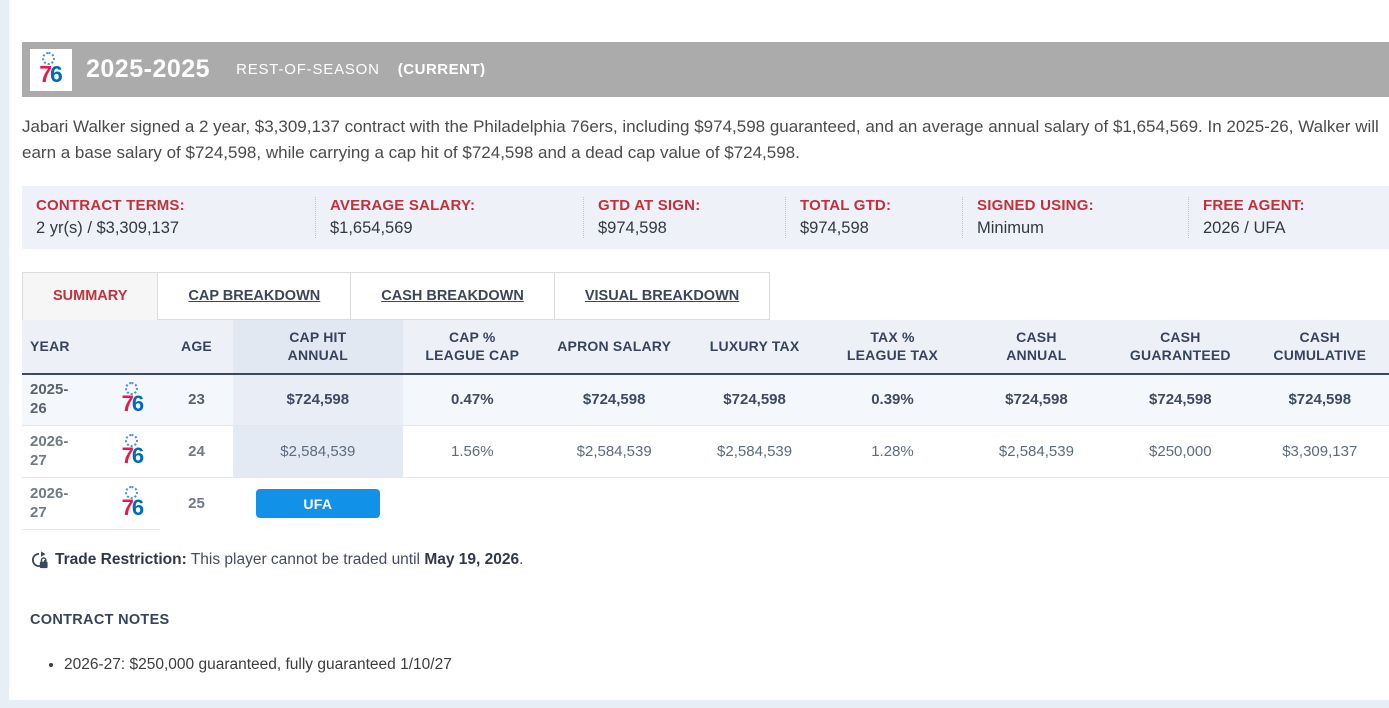  I want to click on cell-tax-pct: 1.28%, so click(892, 452).